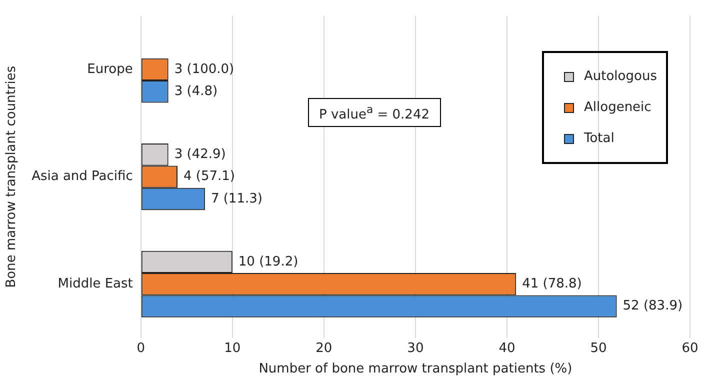 The image size is (706, 381). What do you see at coordinates (232, 348) in the screenshot?
I see `x-tick-label: 10` at bounding box center [232, 348].